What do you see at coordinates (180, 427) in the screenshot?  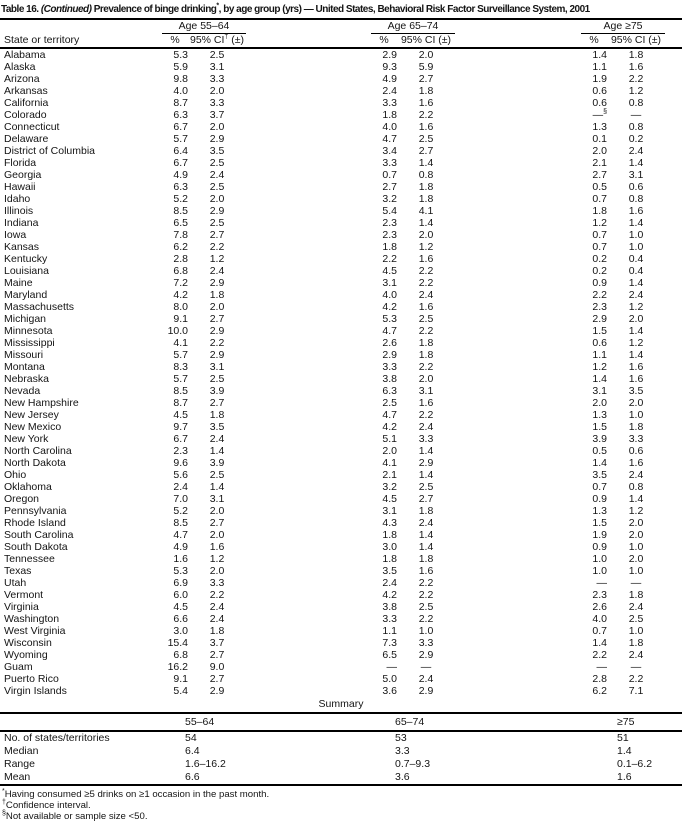 I see `value-cell: 9.7` at bounding box center [180, 427].